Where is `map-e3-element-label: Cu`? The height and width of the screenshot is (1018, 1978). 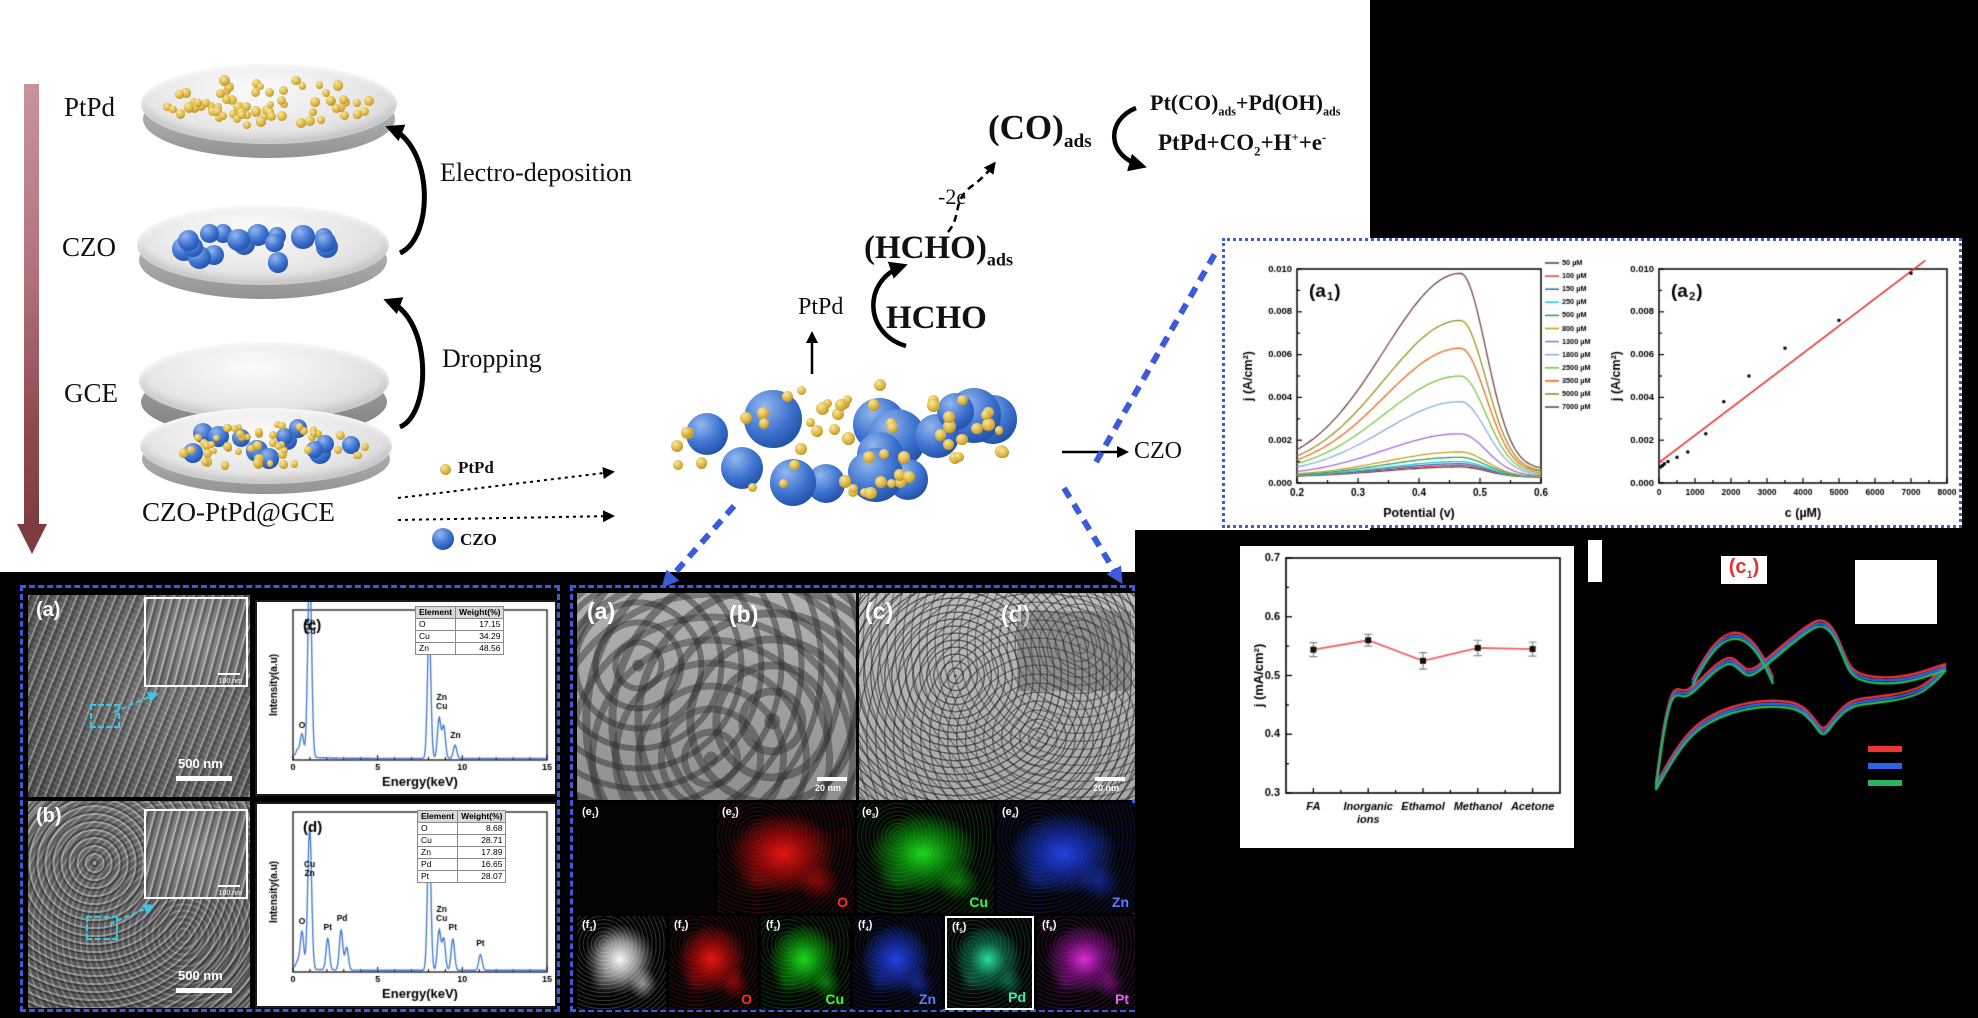 map-e3-element-label: Cu is located at coordinates (978, 902).